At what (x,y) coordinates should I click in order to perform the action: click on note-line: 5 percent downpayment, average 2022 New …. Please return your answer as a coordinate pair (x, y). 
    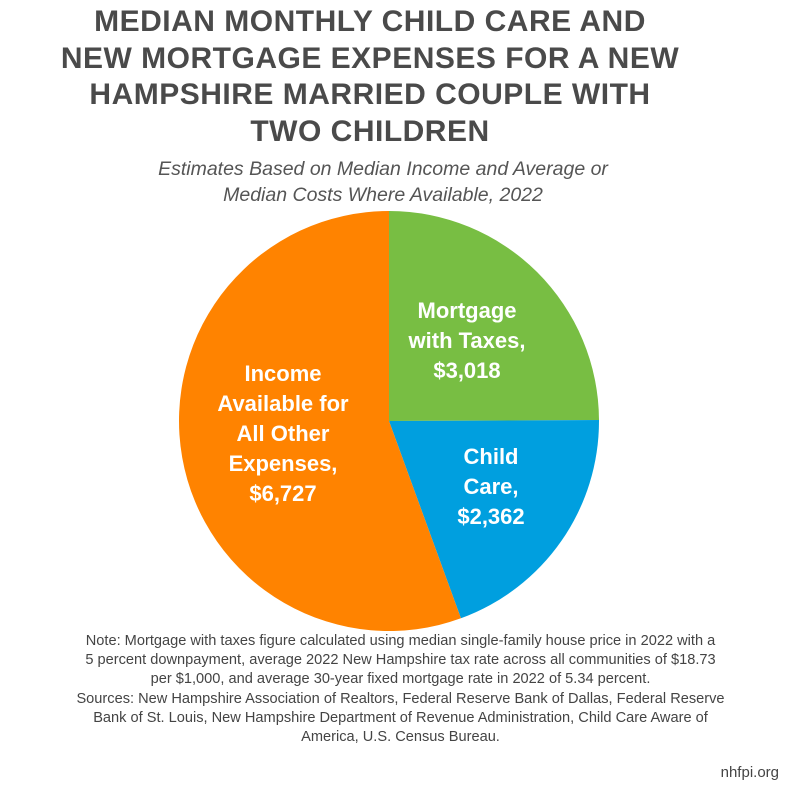
    Looking at the image, I should click on (400, 660).